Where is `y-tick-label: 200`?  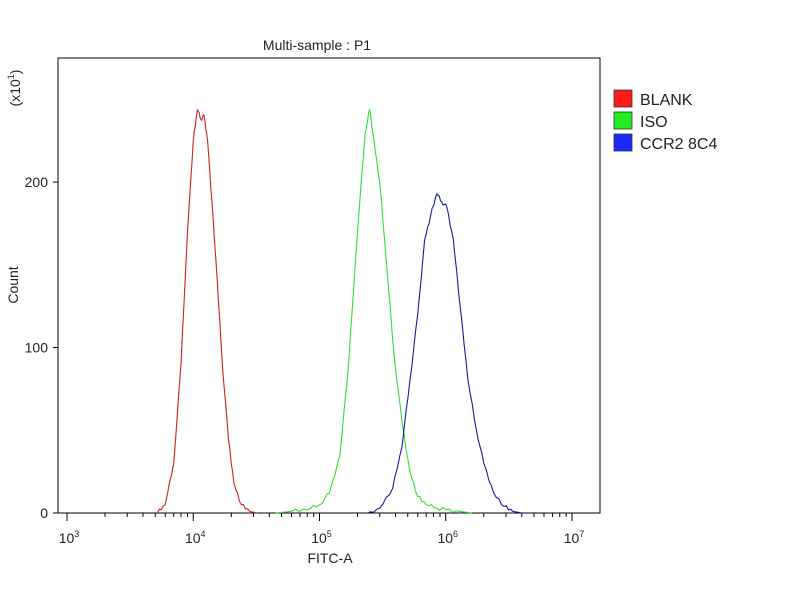
y-tick-label: 200 is located at coordinates (37, 182).